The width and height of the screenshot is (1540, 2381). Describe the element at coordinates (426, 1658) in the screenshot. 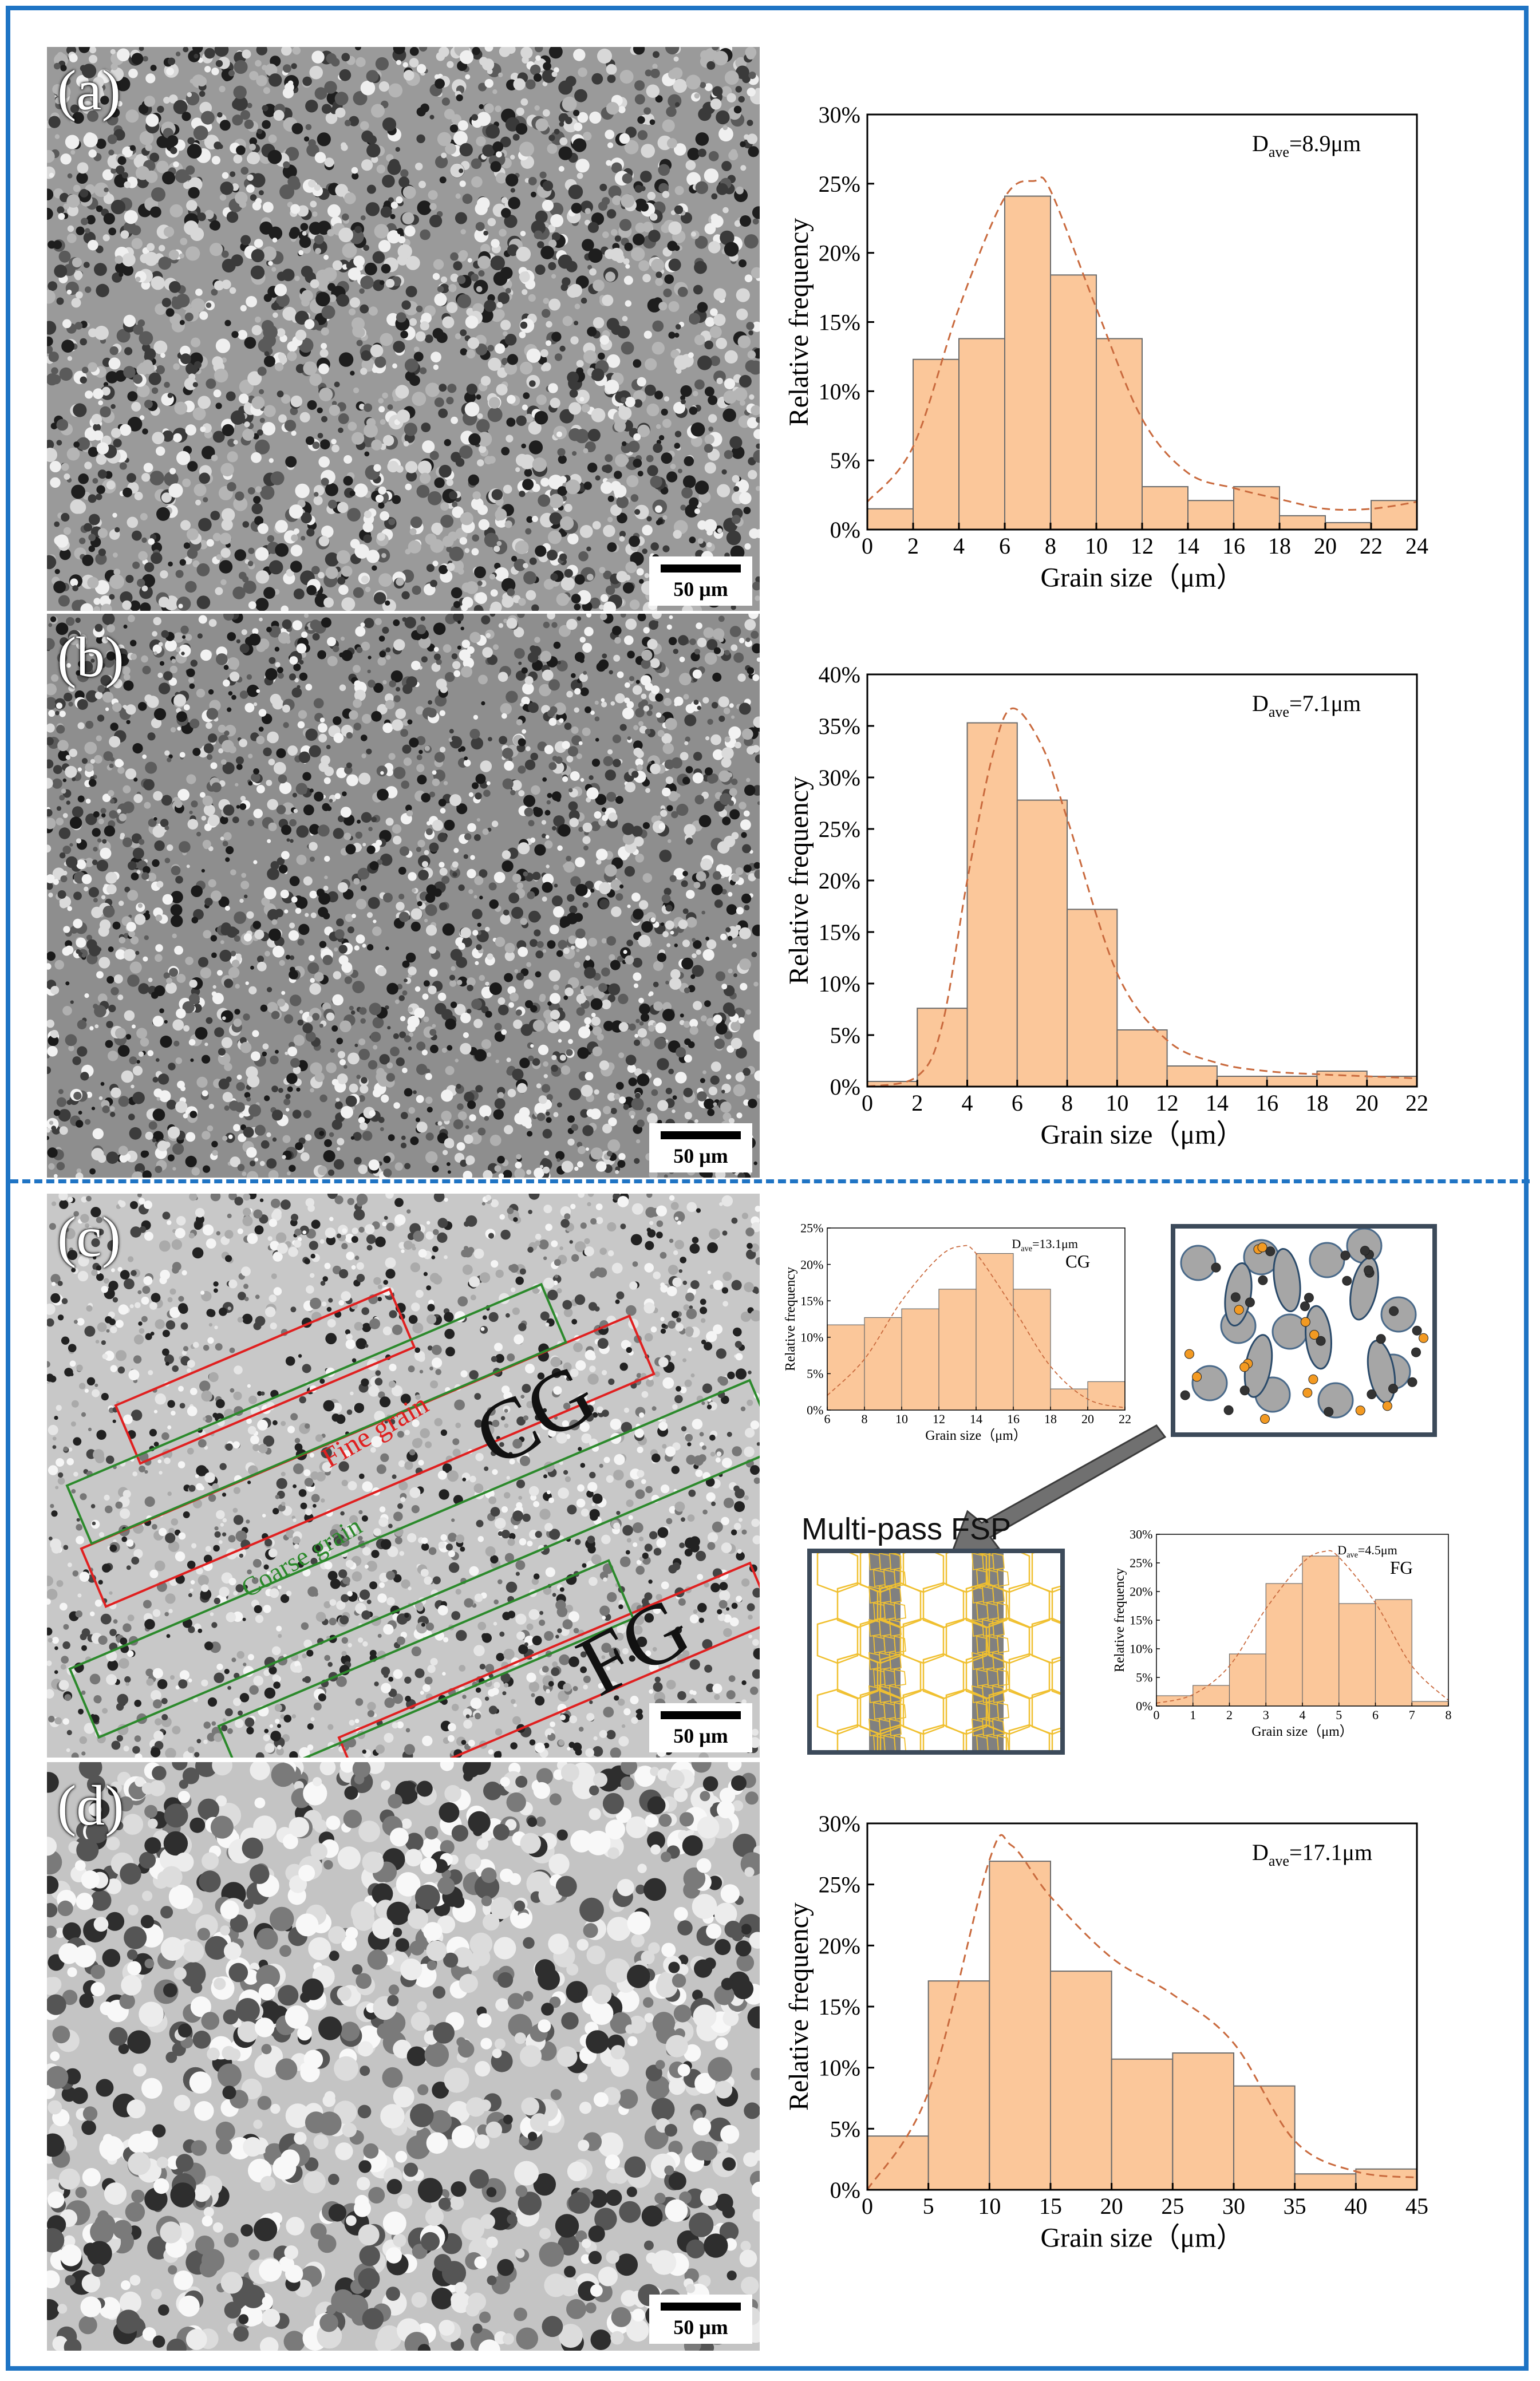

I see `coarse-grain-box` at that location.